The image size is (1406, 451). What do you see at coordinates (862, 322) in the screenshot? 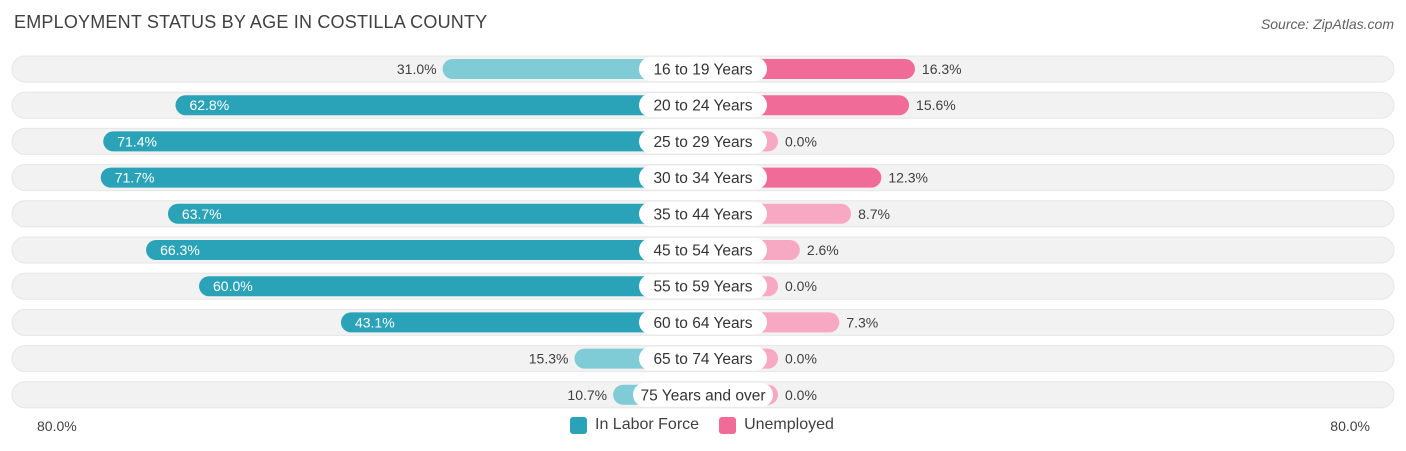
I see `value-label-unemployed: 7.3%` at bounding box center [862, 322].